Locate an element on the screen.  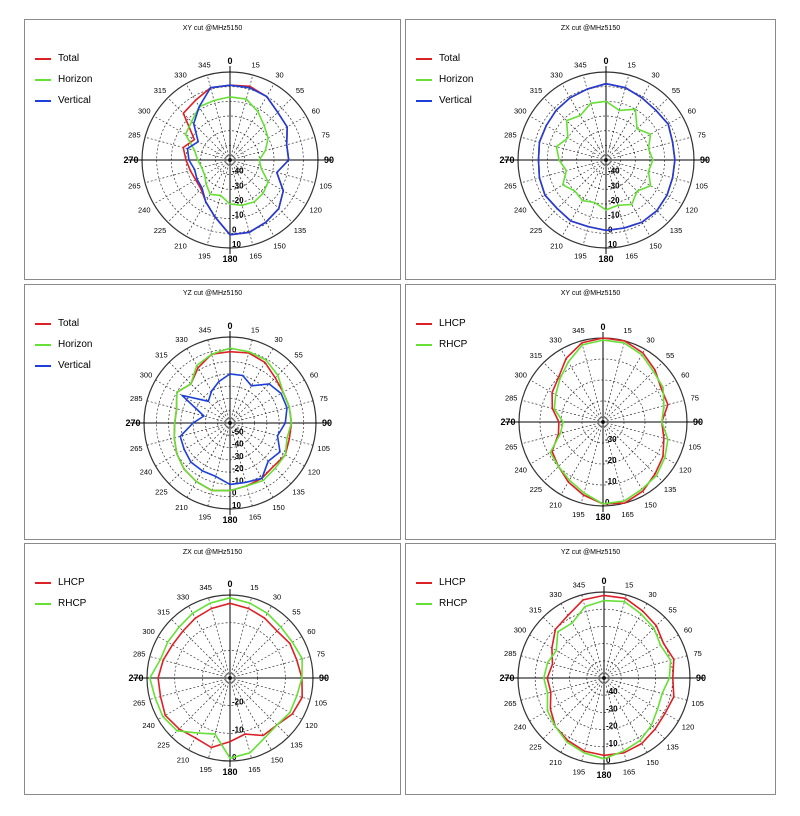
angle-tick-label: 345 is located at coordinates (579, 584).